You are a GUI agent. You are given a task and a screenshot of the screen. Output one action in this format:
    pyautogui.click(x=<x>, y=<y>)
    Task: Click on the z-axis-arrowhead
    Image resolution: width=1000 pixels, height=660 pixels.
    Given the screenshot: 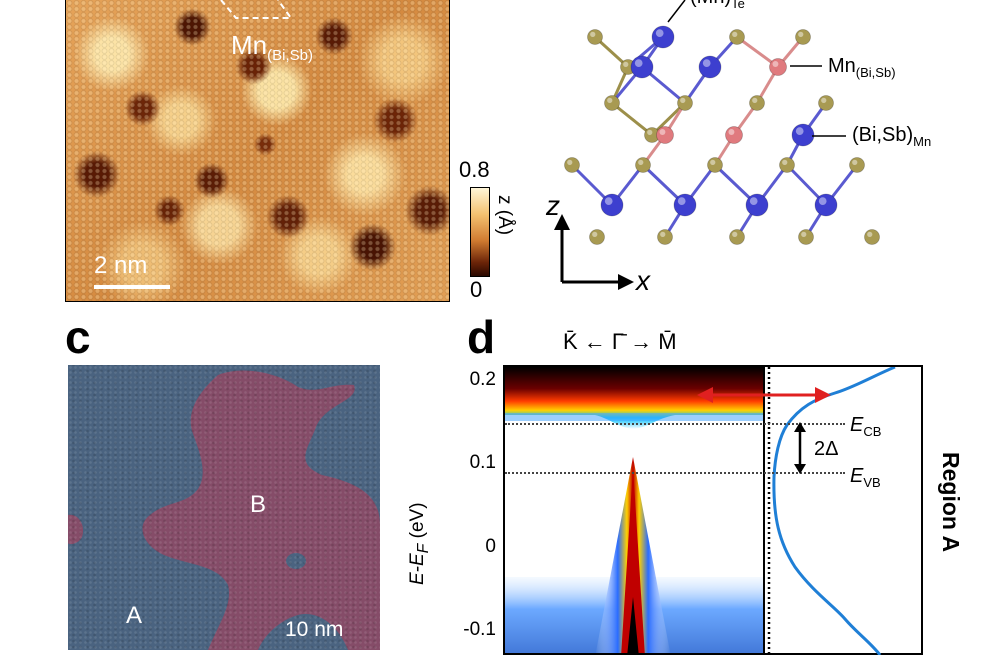 What is the action you would take?
    pyautogui.click(x=562, y=222)
    